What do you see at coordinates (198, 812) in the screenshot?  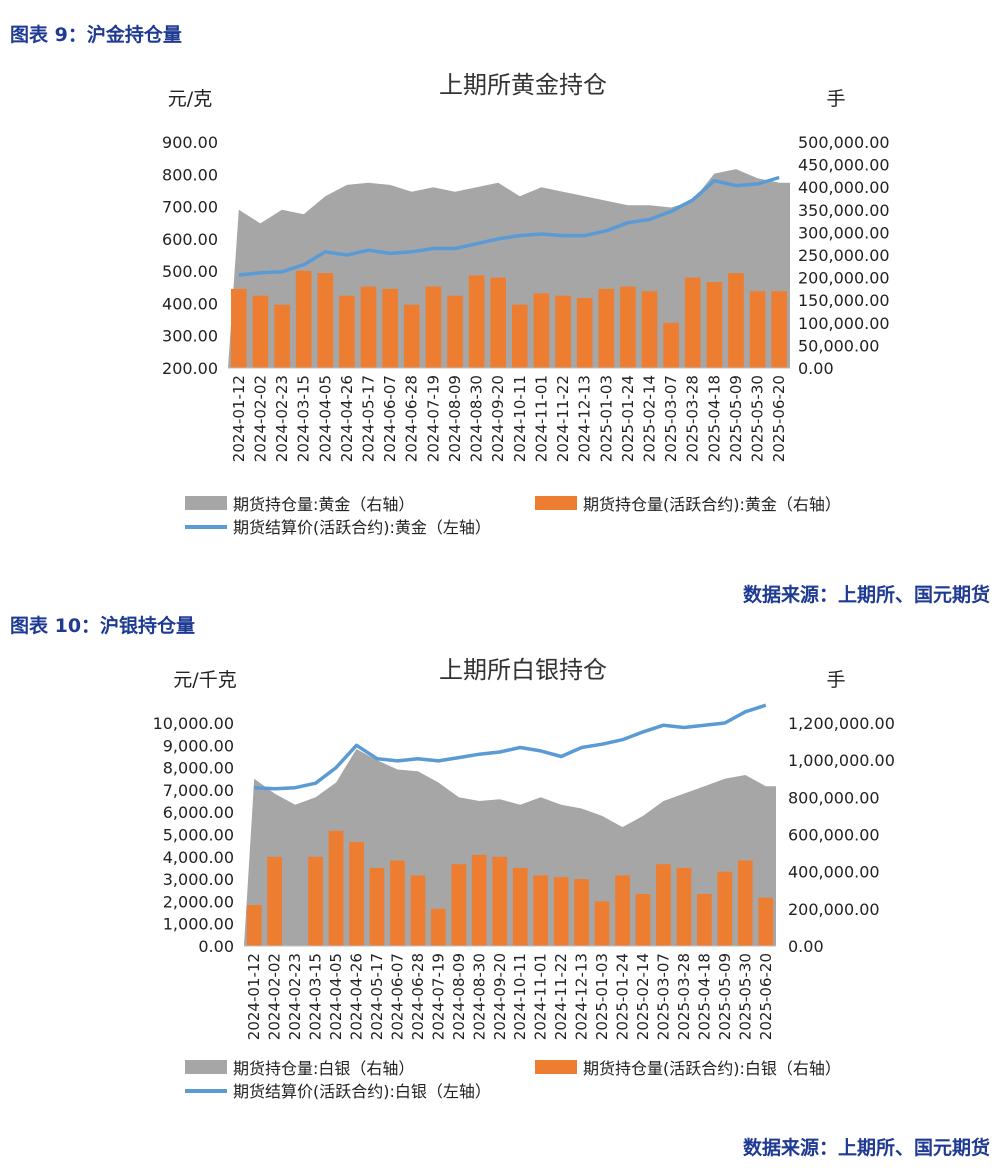 I see `left-tick-label: 6,000.00` at bounding box center [198, 812].